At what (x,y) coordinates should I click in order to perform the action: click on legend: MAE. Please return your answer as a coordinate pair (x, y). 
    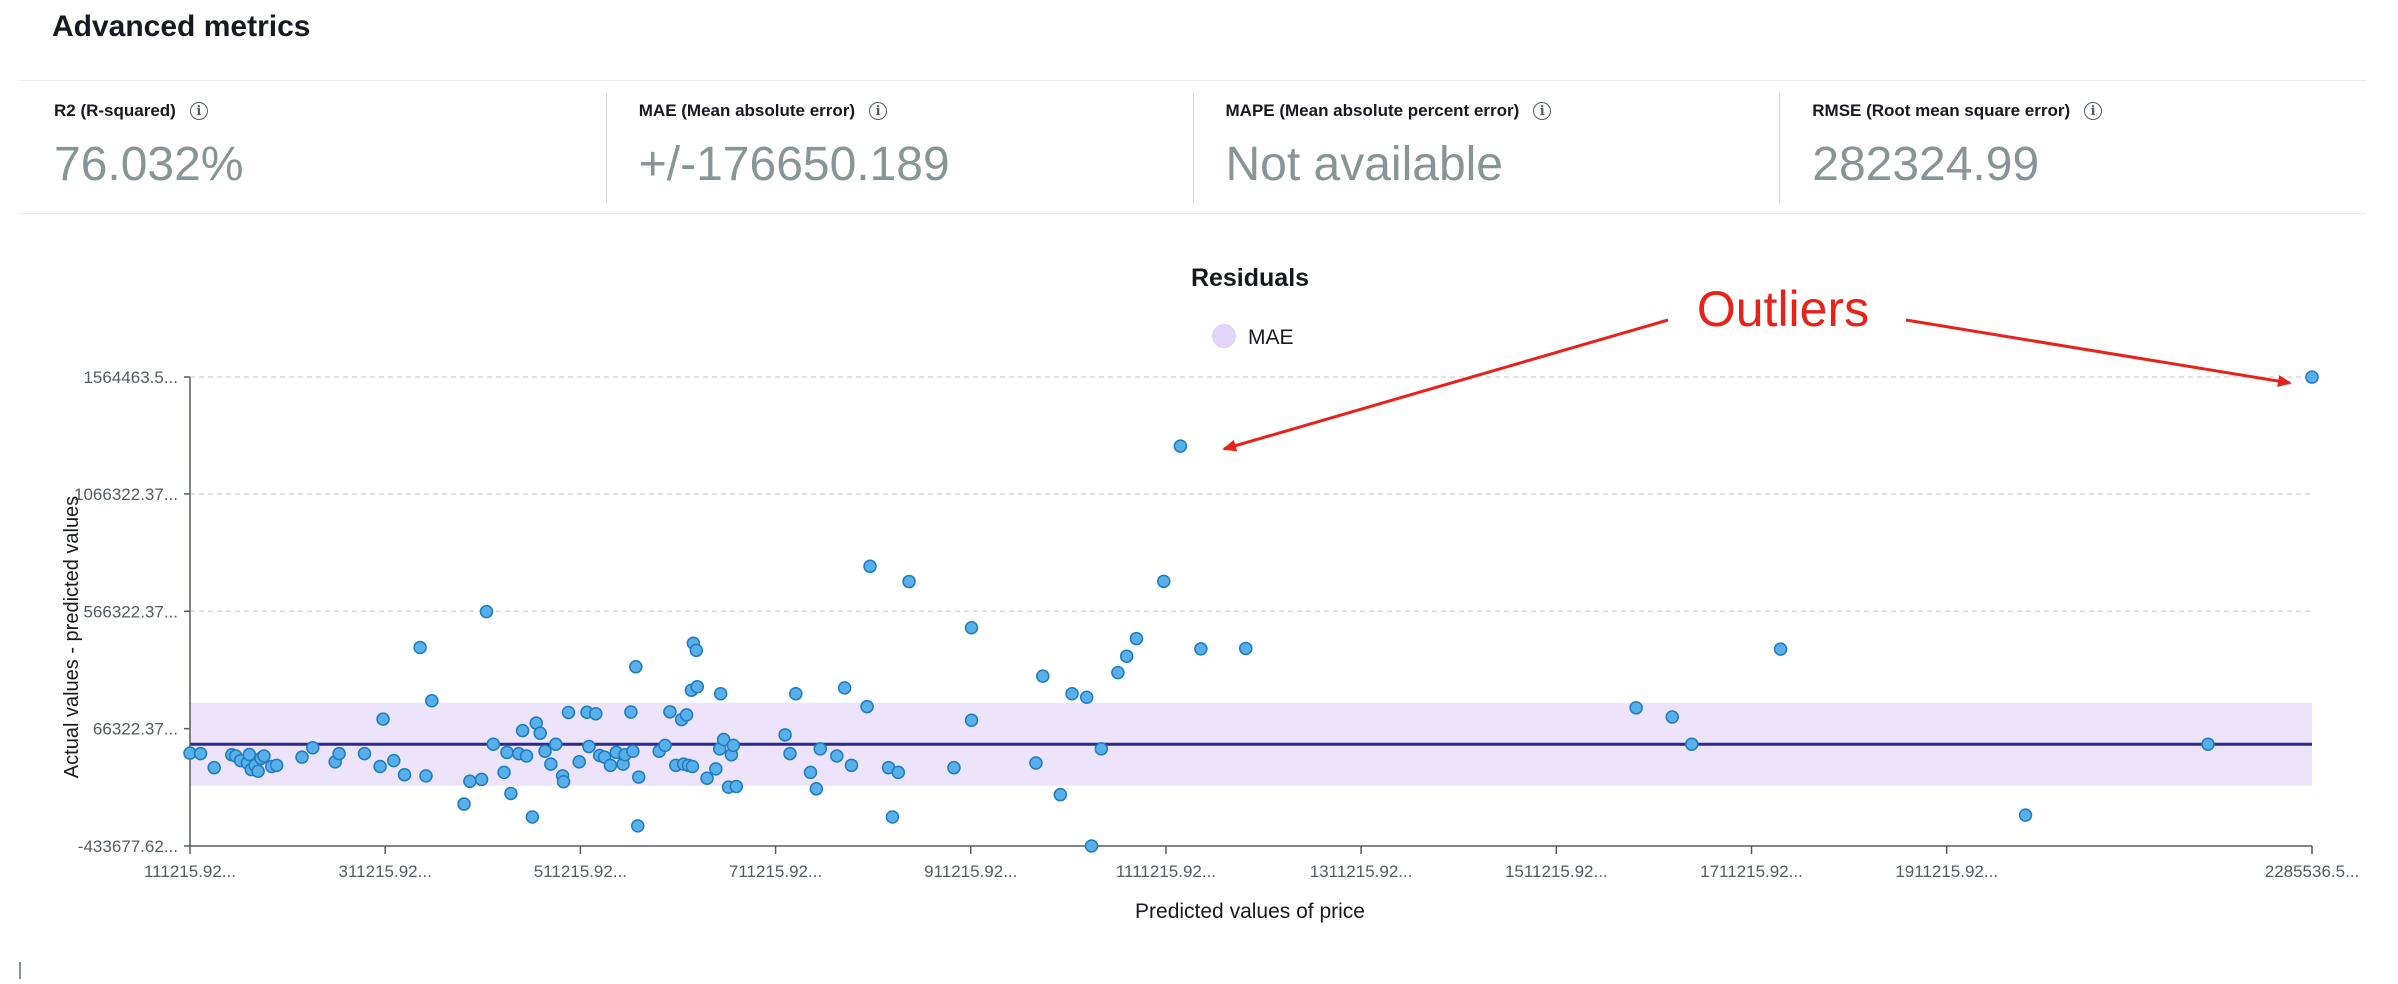
    Looking at the image, I should click on (1253, 336).